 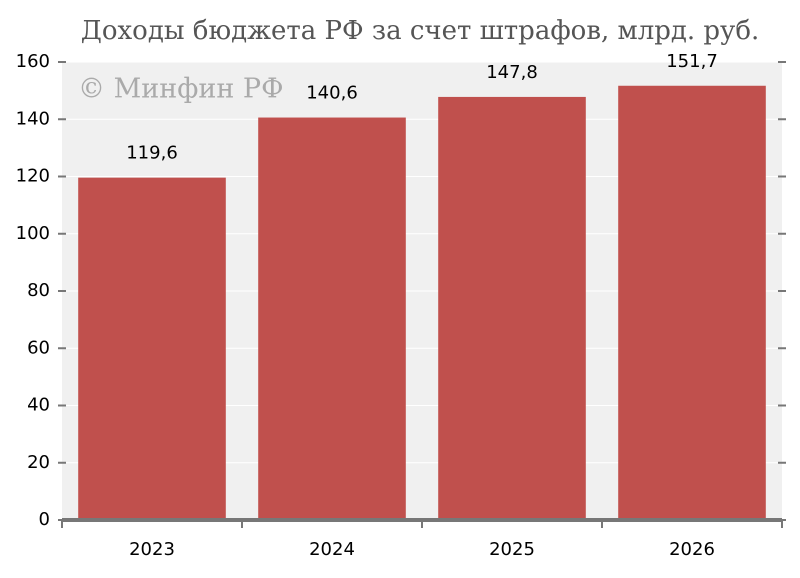 What do you see at coordinates (332, 549) in the screenshot?
I see `x-tick-label: 2024` at bounding box center [332, 549].